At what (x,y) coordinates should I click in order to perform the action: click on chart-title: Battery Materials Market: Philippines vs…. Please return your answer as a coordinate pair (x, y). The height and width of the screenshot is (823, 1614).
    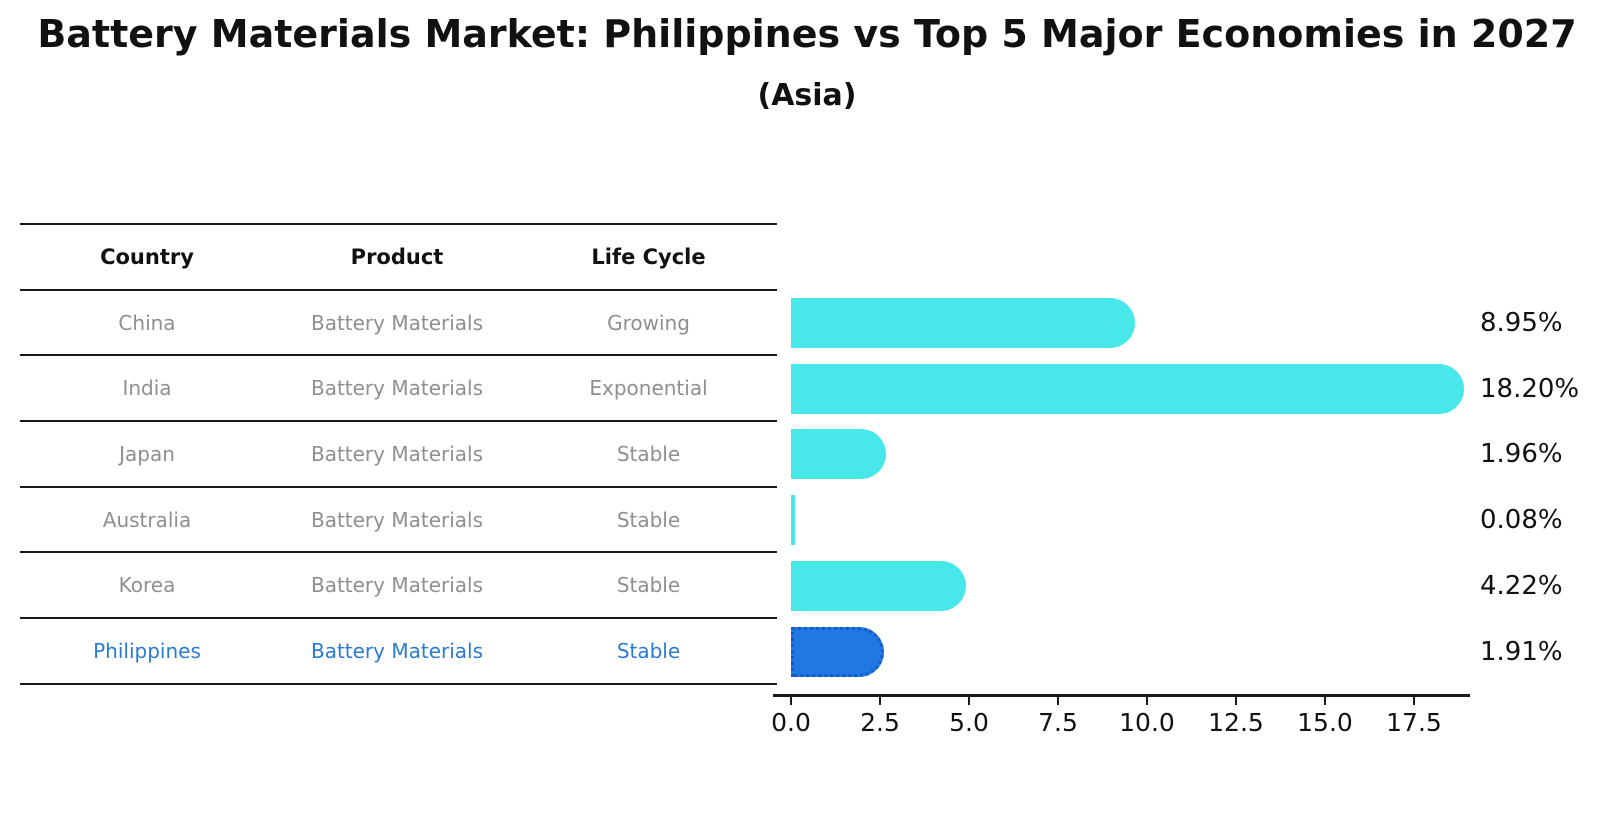
    Looking at the image, I should click on (807, 34).